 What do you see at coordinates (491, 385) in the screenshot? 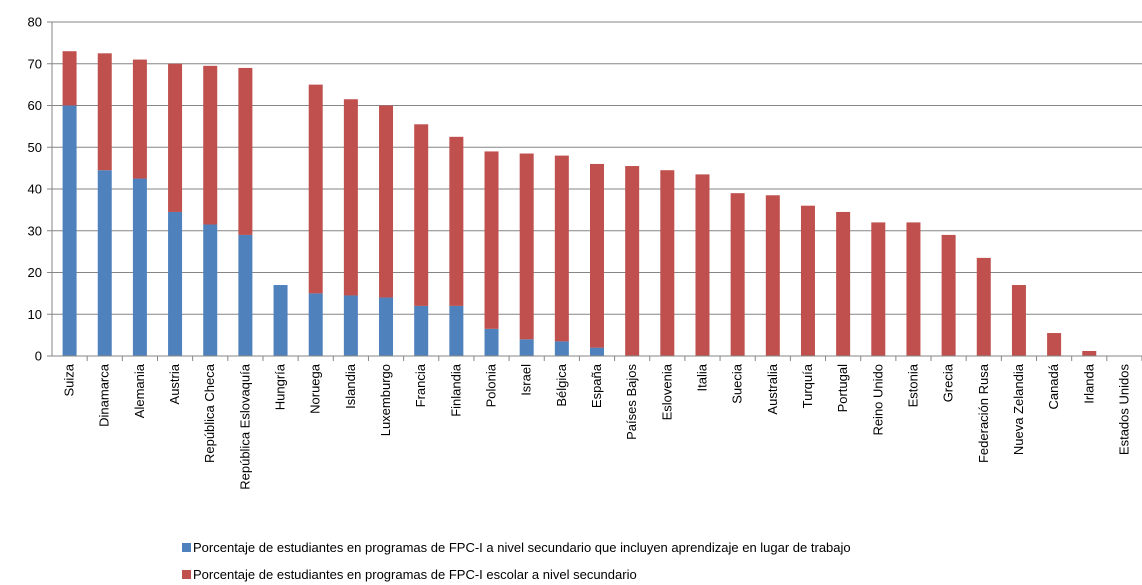
I see `x-tick-label: Polonia` at bounding box center [491, 385].